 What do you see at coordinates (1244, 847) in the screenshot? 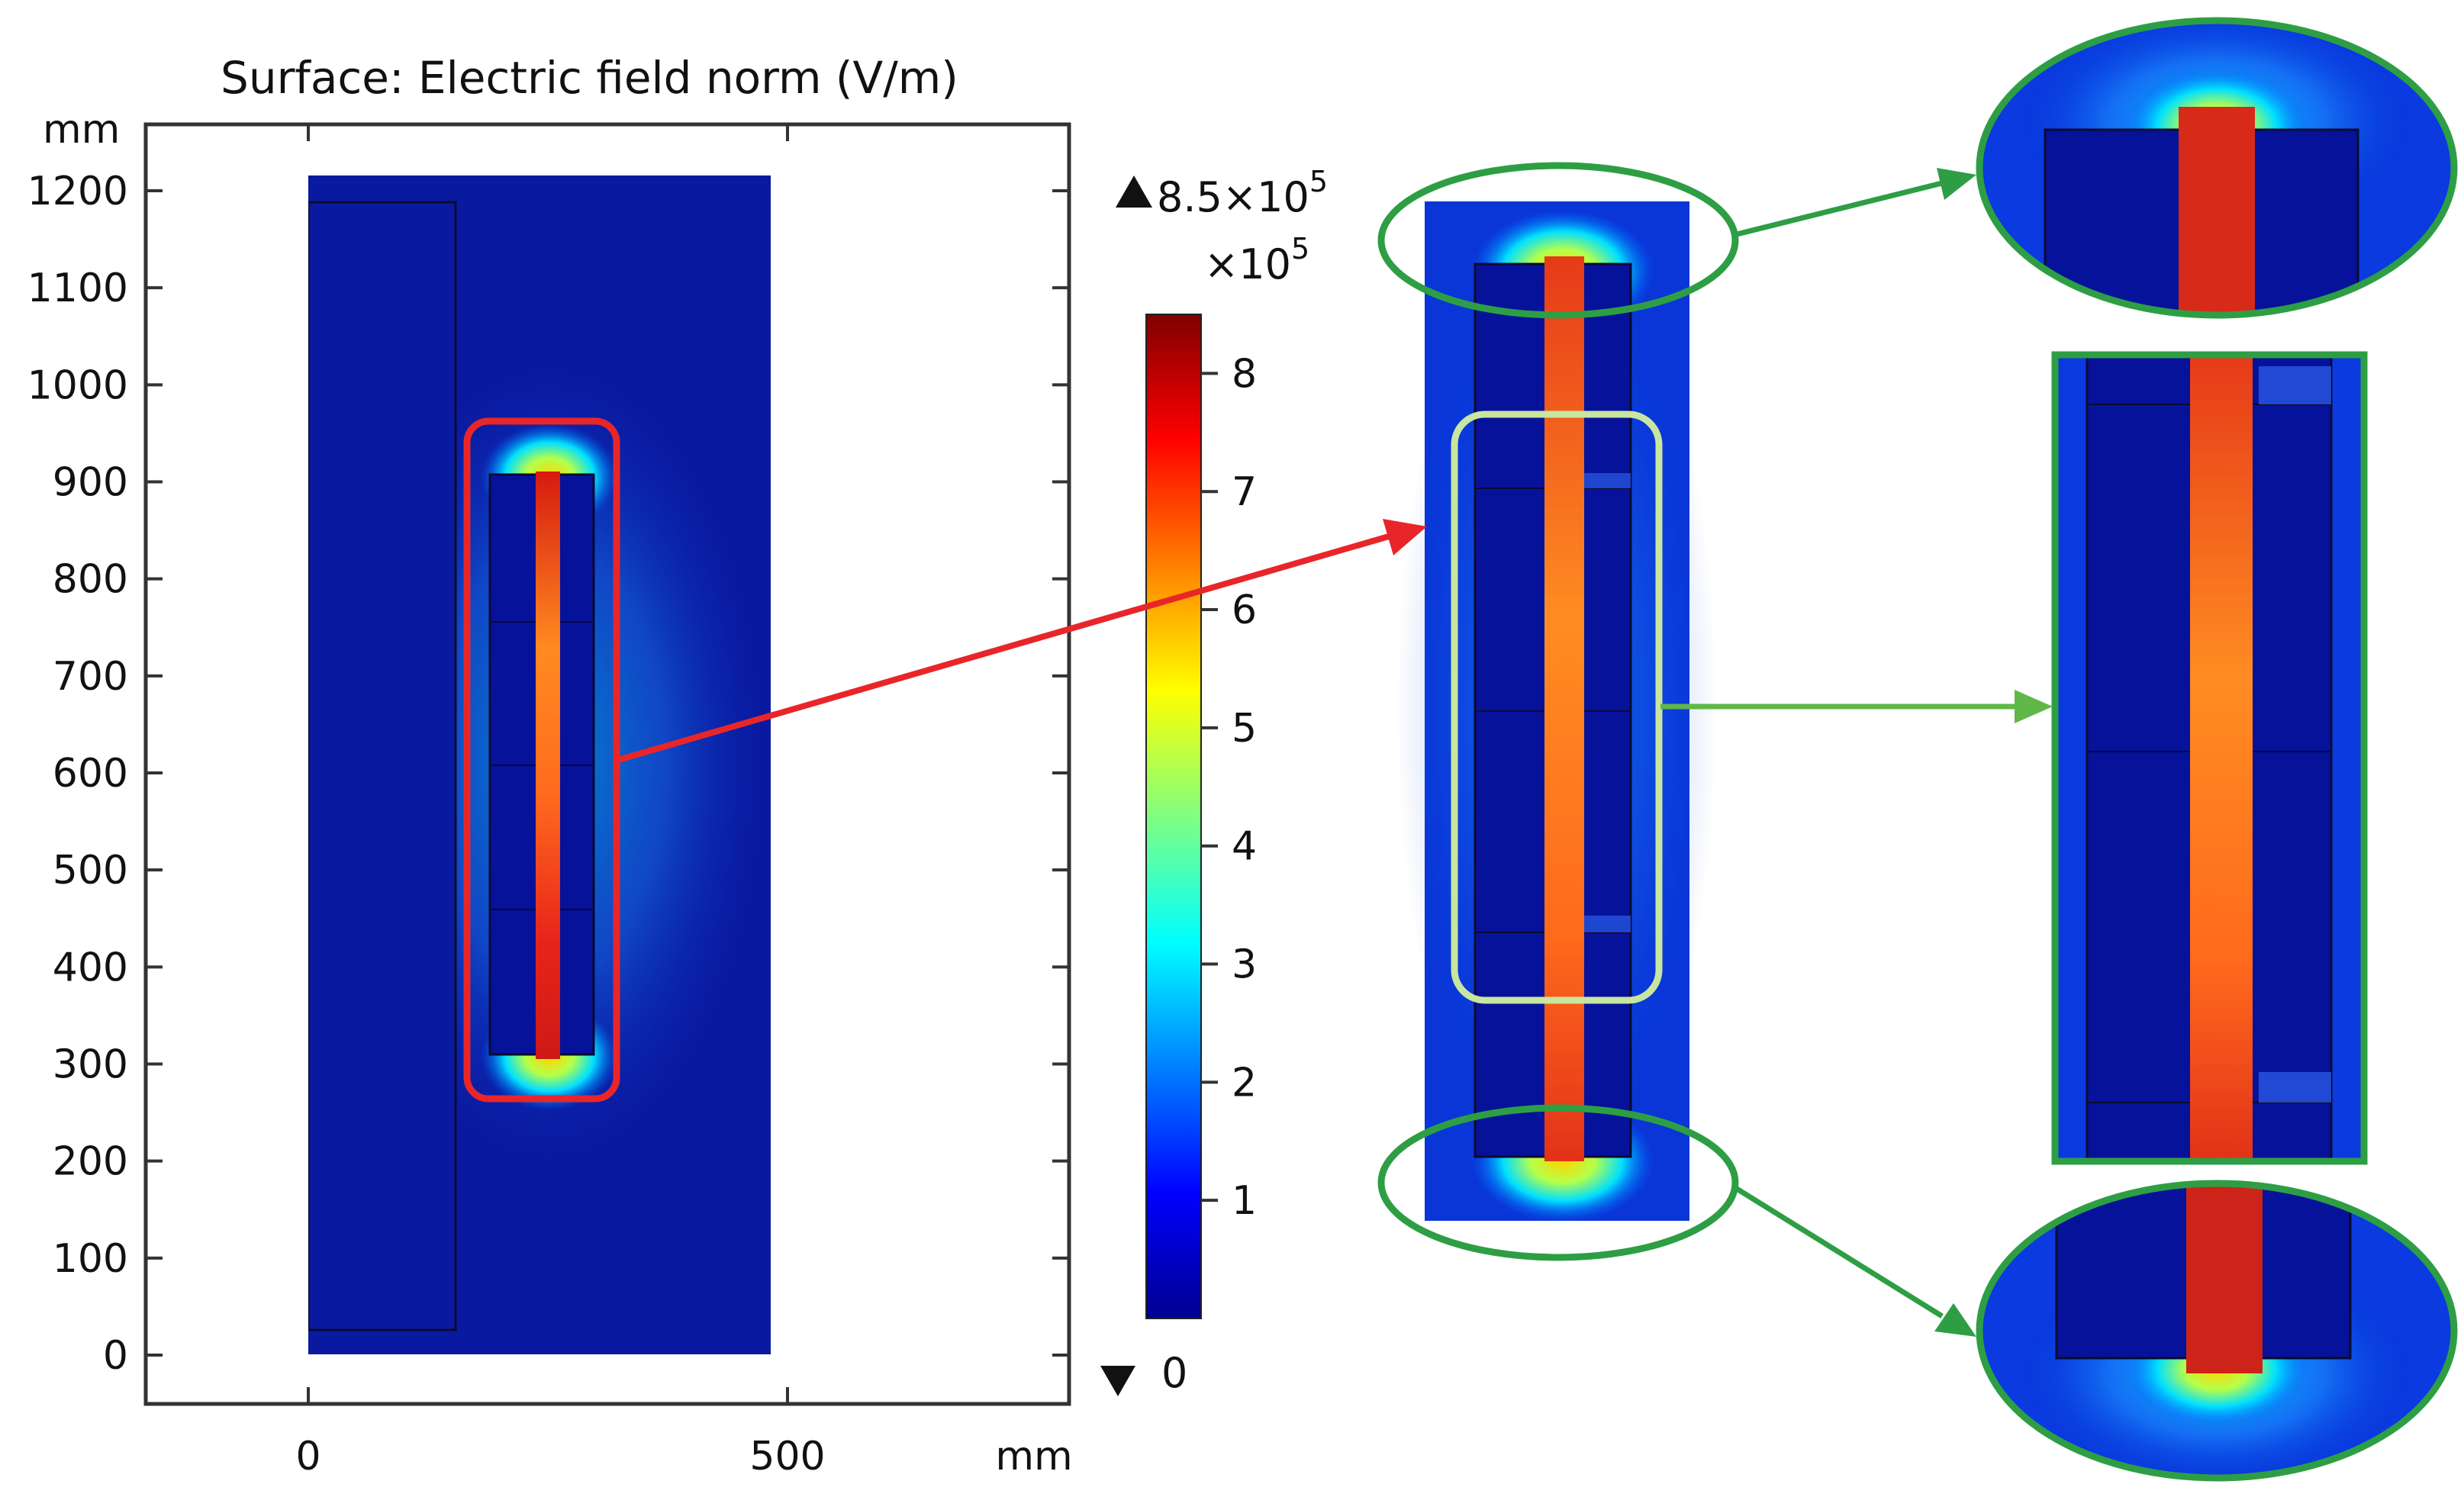
I see `colorbar-tick-label: 4` at bounding box center [1244, 847].